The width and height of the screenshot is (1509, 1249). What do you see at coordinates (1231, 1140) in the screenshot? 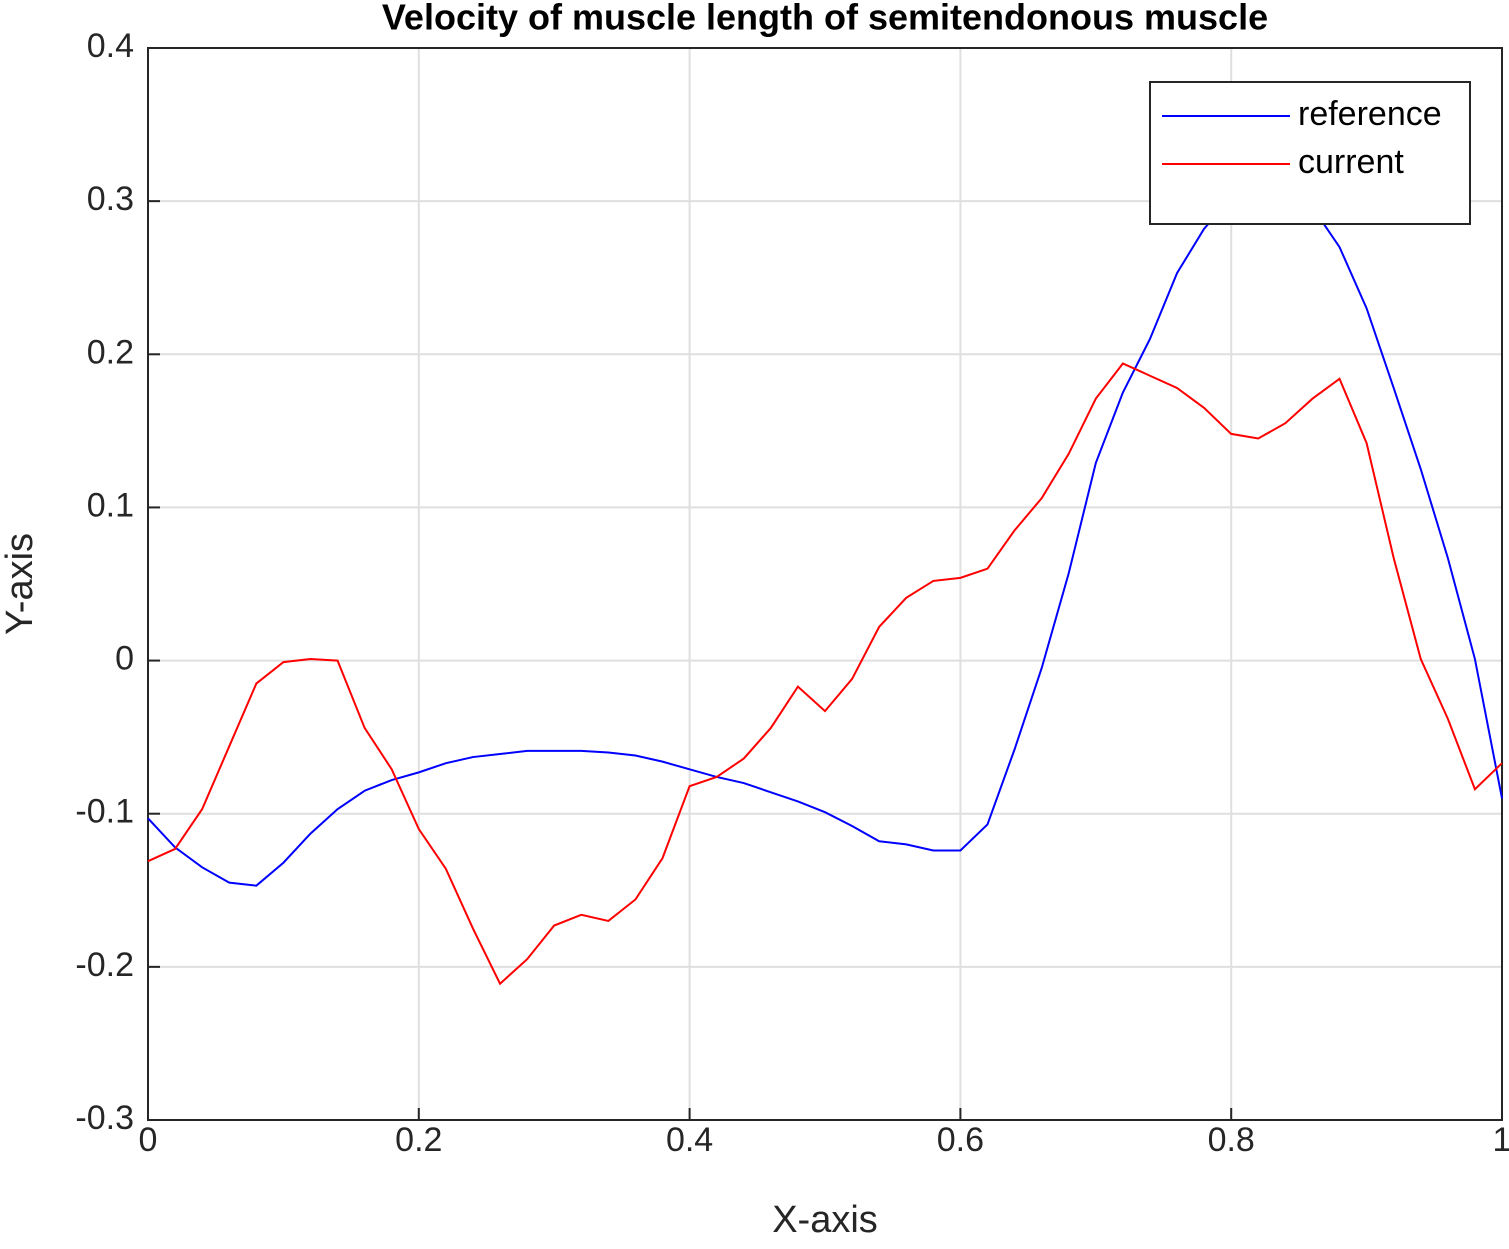
I see `x-tick-label: 0.8` at bounding box center [1231, 1140].